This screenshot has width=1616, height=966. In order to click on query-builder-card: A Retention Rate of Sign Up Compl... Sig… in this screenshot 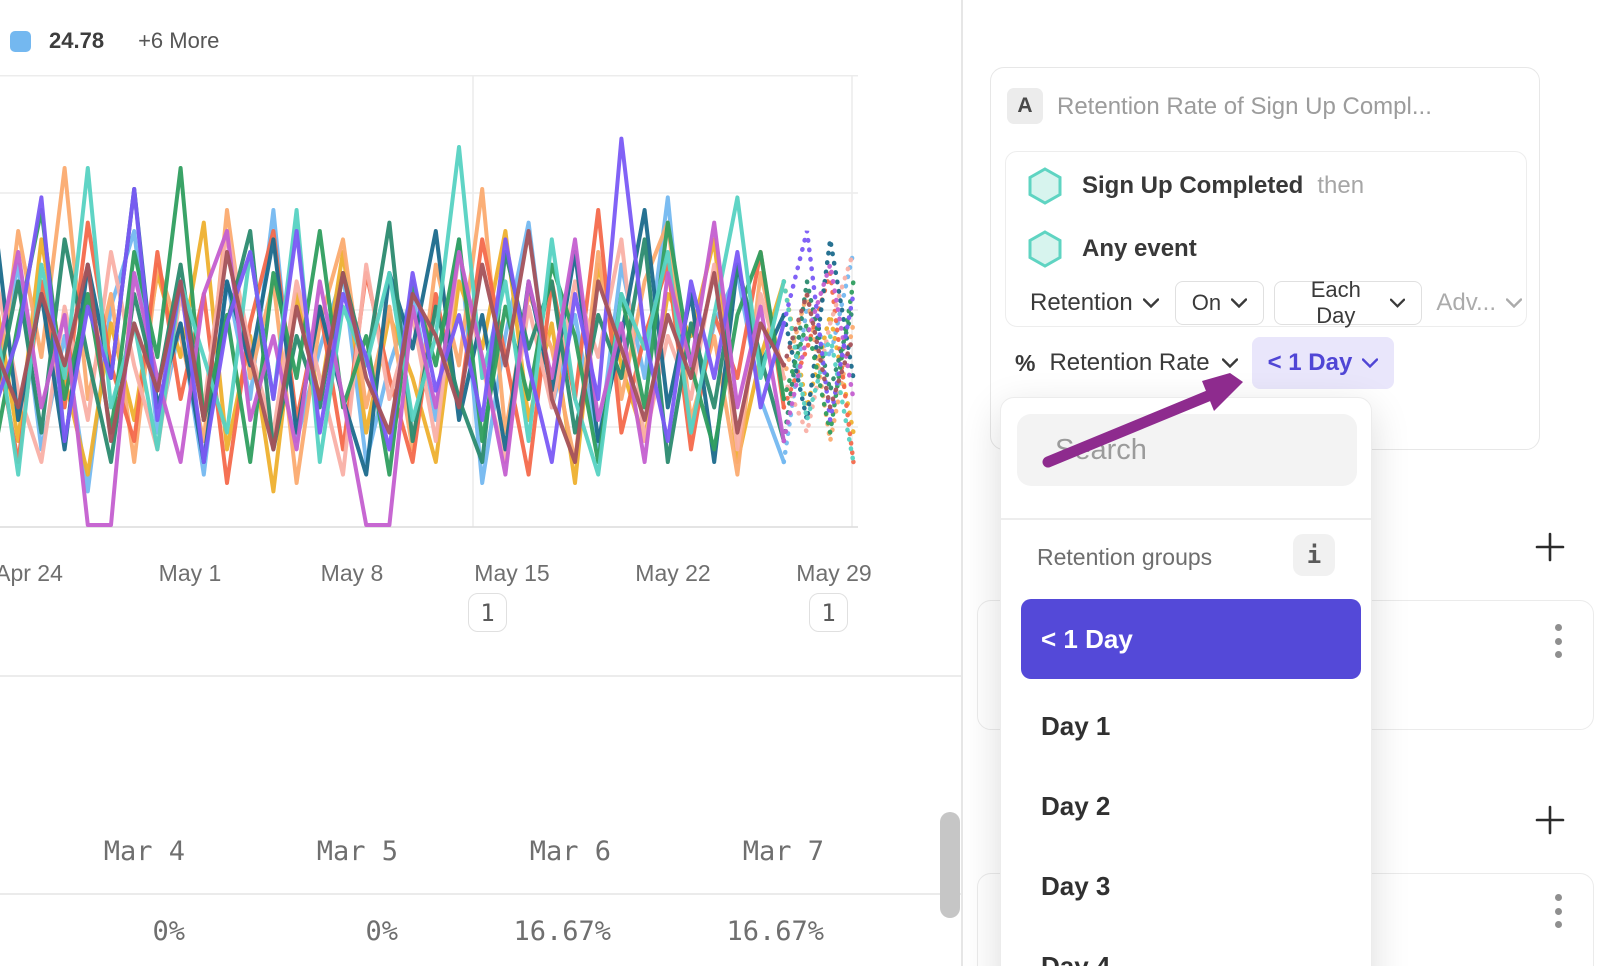, I will do `click(1265, 258)`.